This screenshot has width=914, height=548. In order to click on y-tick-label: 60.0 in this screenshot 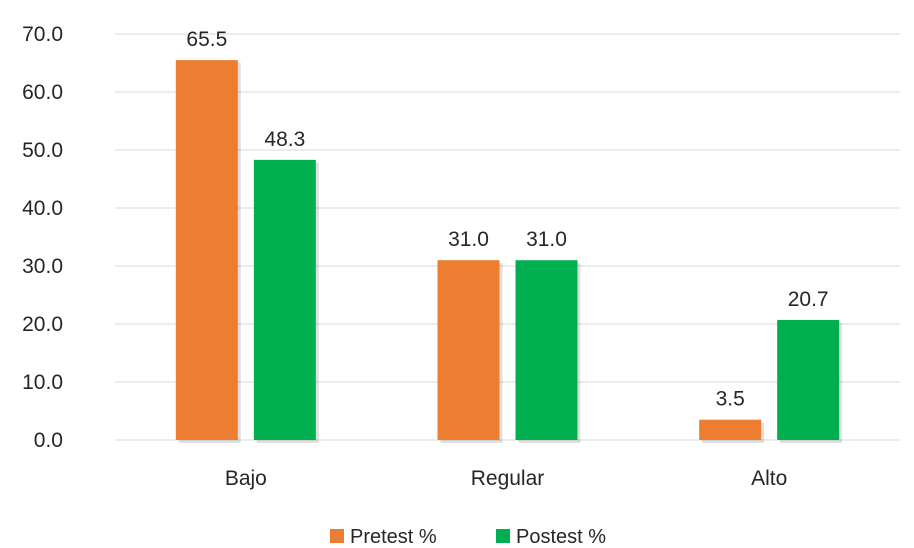, I will do `click(42, 92)`.